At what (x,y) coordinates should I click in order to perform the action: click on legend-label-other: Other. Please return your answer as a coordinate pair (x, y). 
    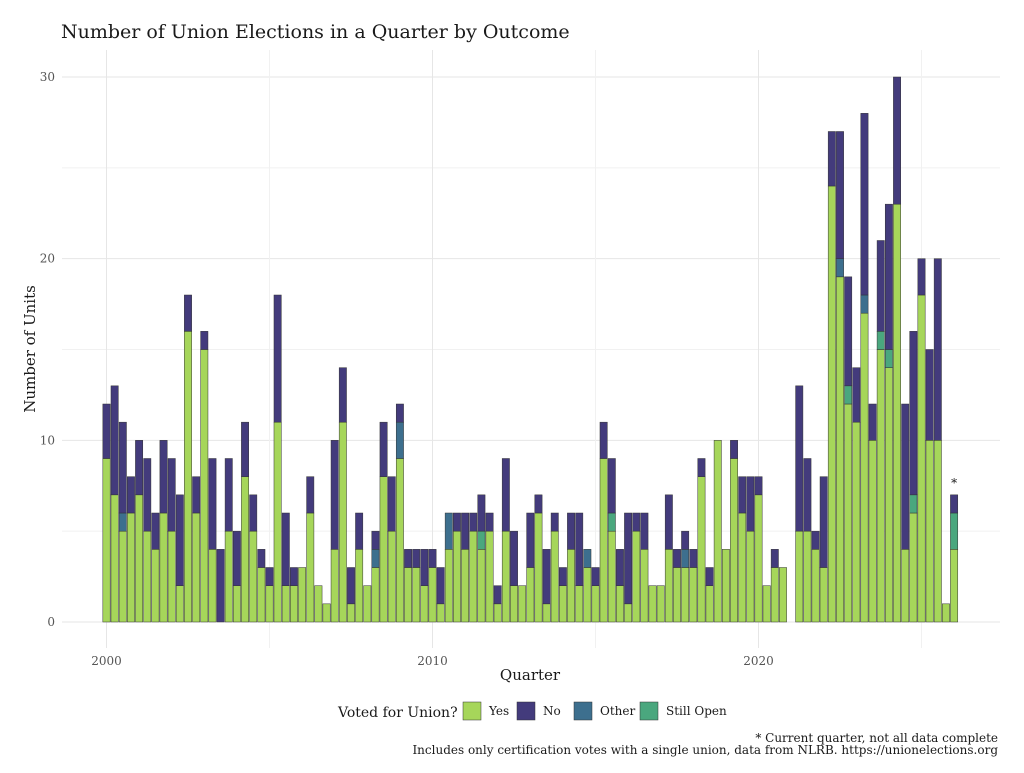
    Looking at the image, I should click on (617, 711).